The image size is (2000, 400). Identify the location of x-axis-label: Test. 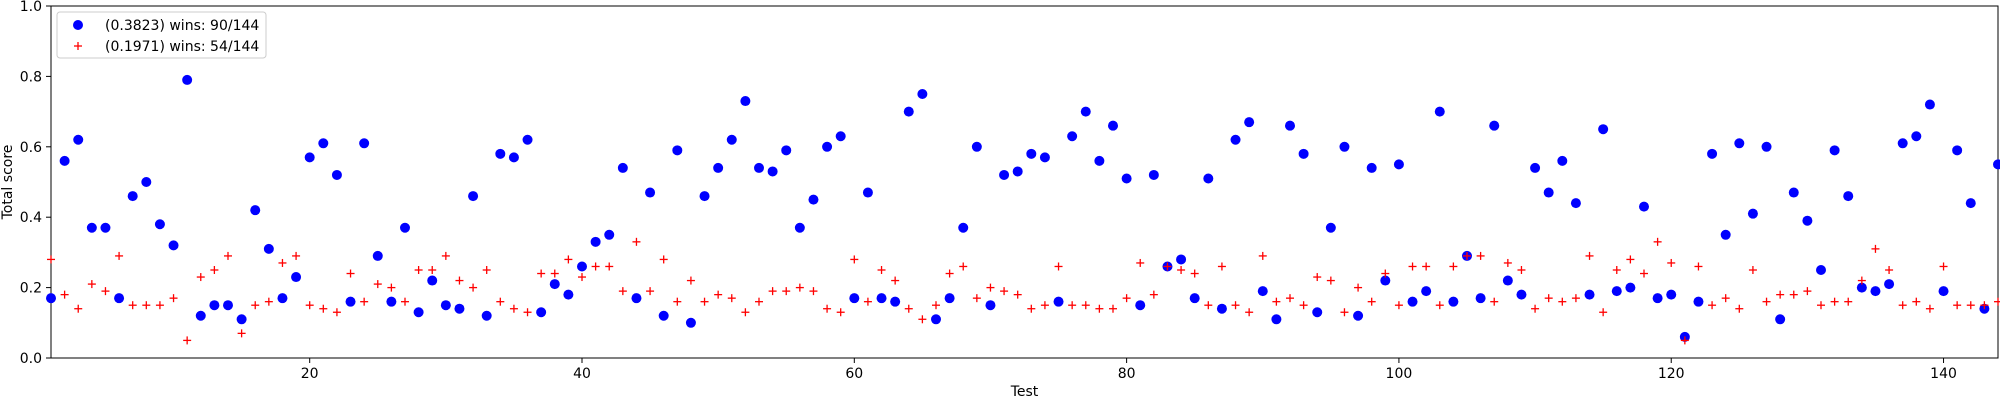
(1024, 392).